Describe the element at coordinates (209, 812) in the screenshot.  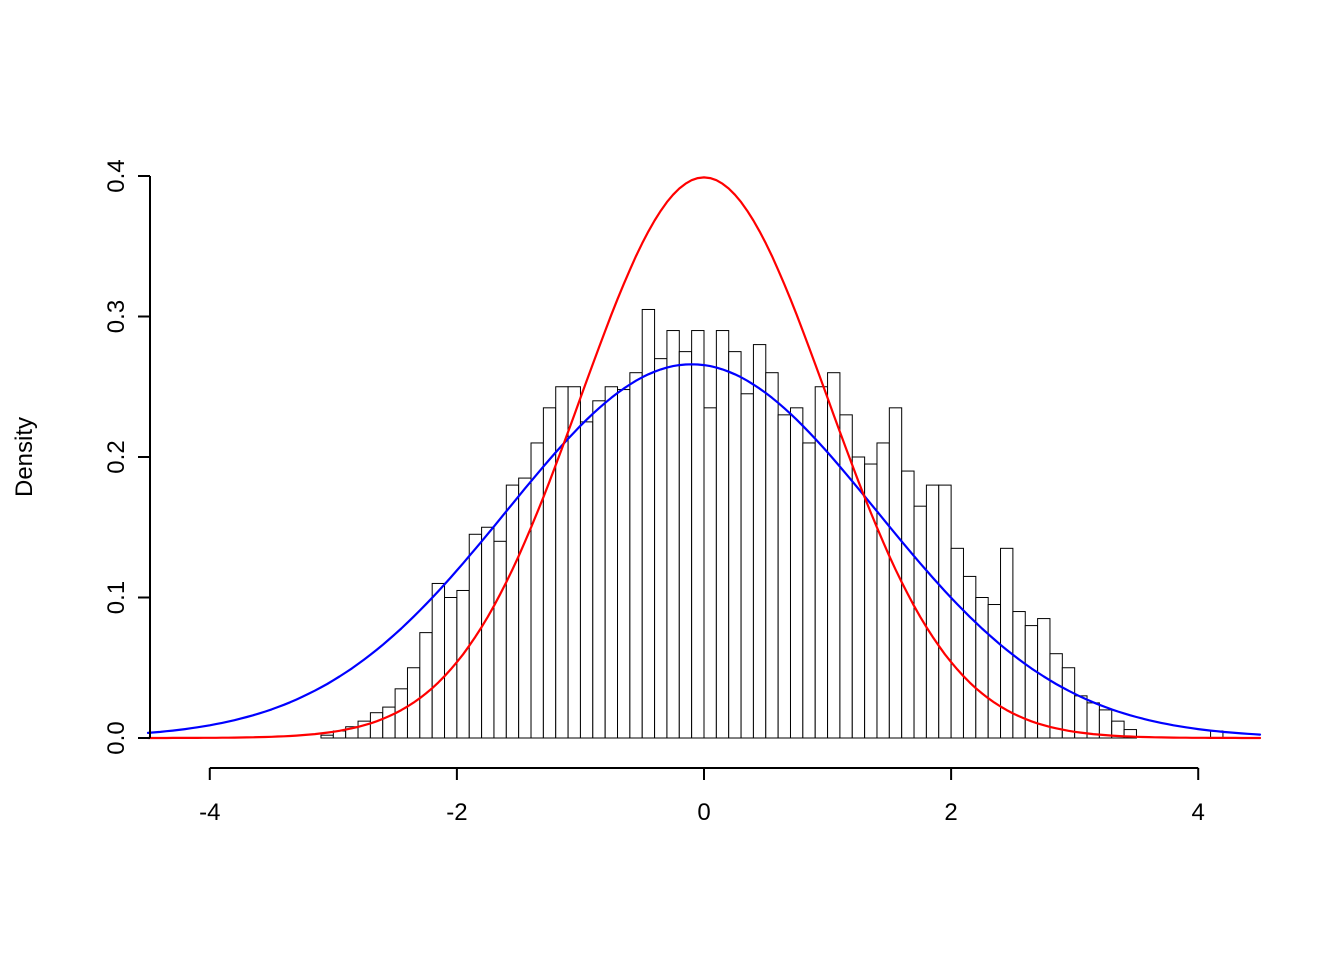
I see `x-axis-tick-label: -4` at that location.